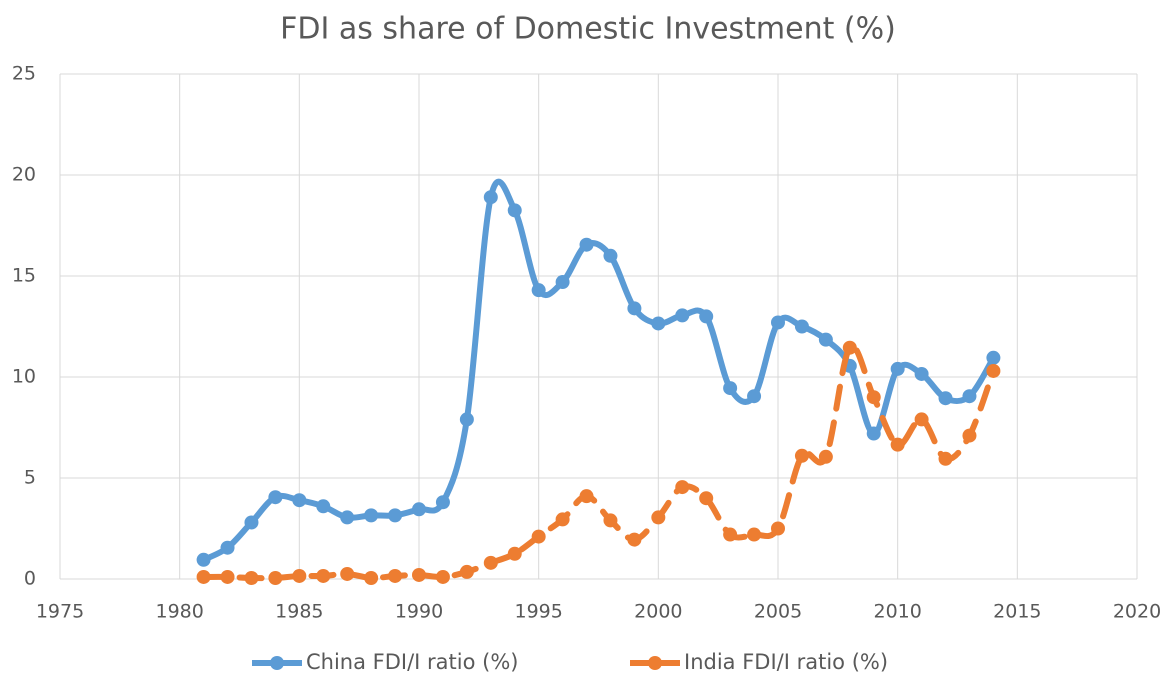 The image size is (1168, 682). Describe the element at coordinates (179, 612) in the screenshot. I see `x-tick-label: 1980` at that location.